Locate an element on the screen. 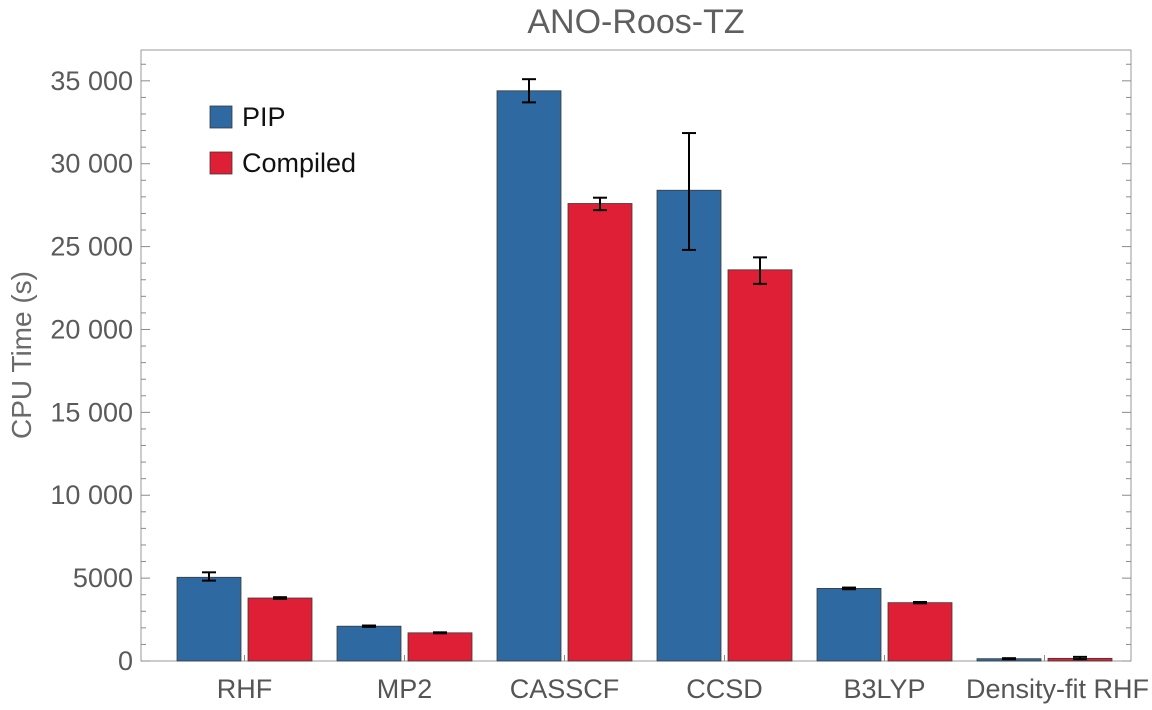 The width and height of the screenshot is (1152, 710). bar-compiled-b3lyp is located at coordinates (920, 632).